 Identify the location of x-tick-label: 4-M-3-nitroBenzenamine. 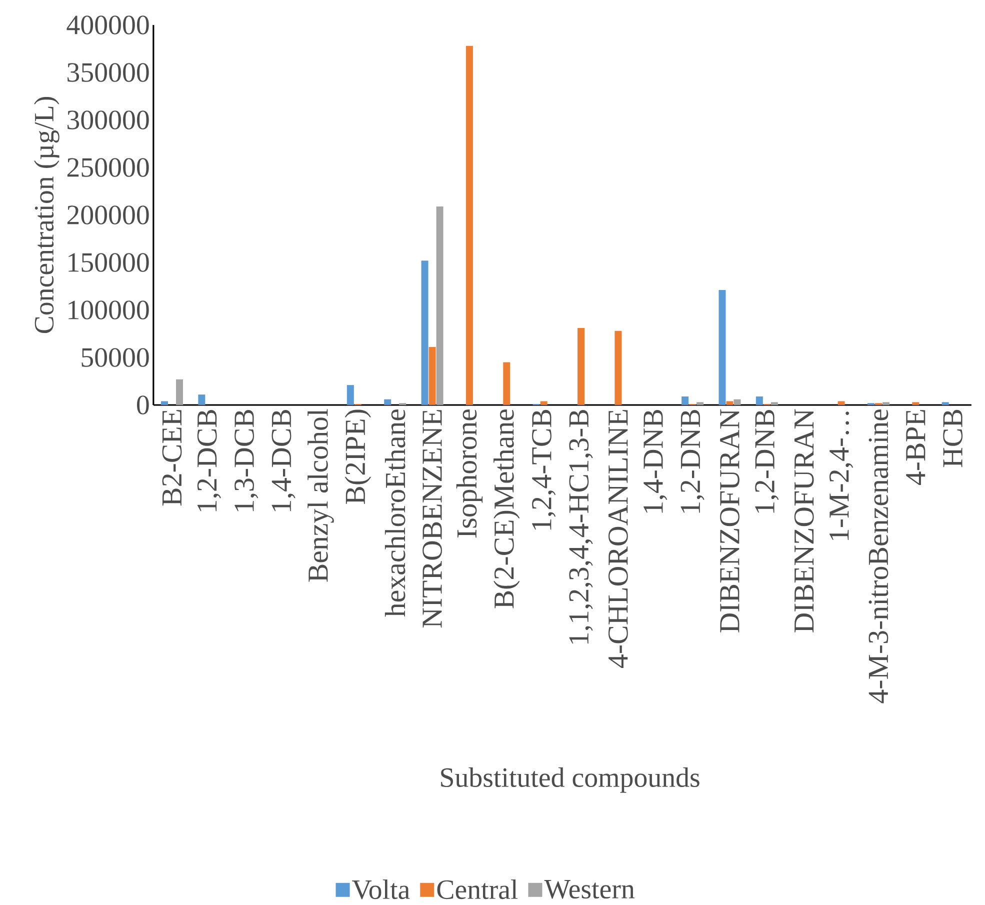
(878, 556).